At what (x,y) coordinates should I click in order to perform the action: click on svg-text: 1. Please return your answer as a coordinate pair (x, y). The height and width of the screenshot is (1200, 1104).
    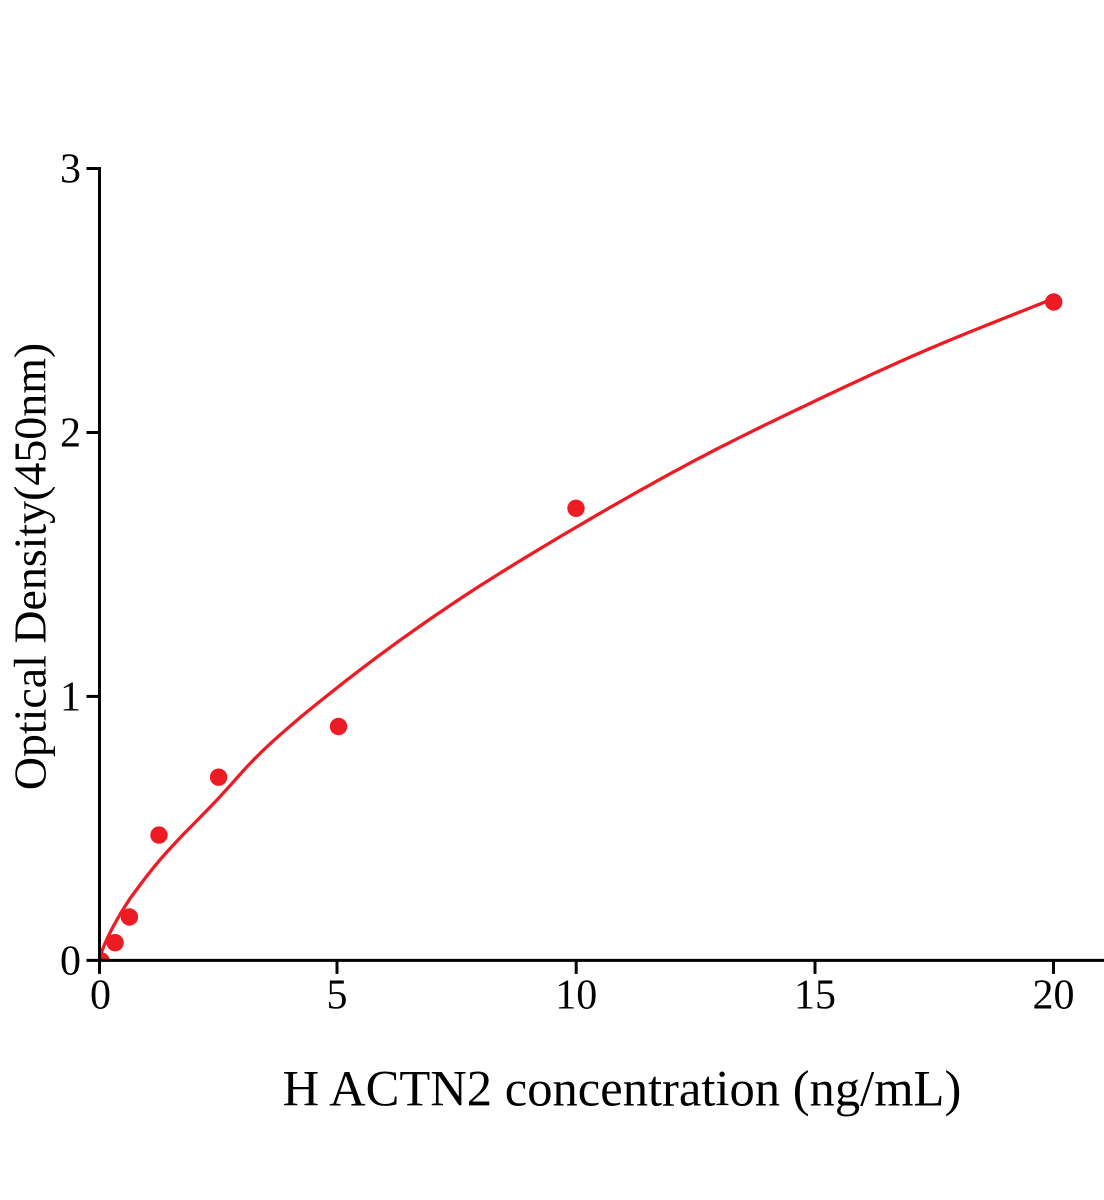
    Looking at the image, I should click on (70, 697).